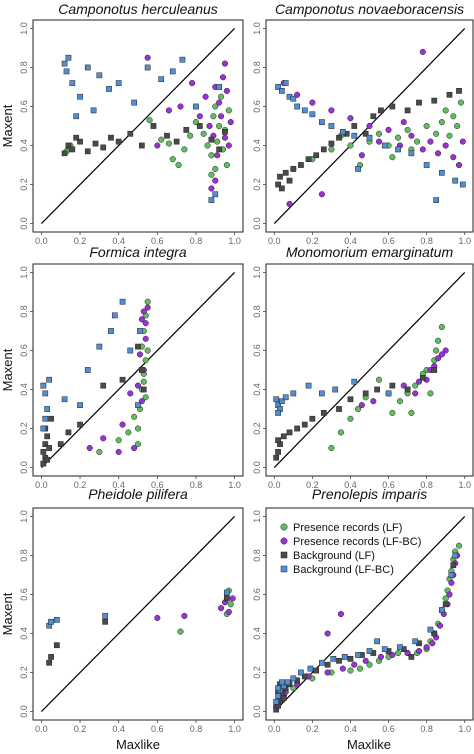 This screenshot has height=754, width=474. I want to click on y-tick-label: 1.0, so click(257, 516).